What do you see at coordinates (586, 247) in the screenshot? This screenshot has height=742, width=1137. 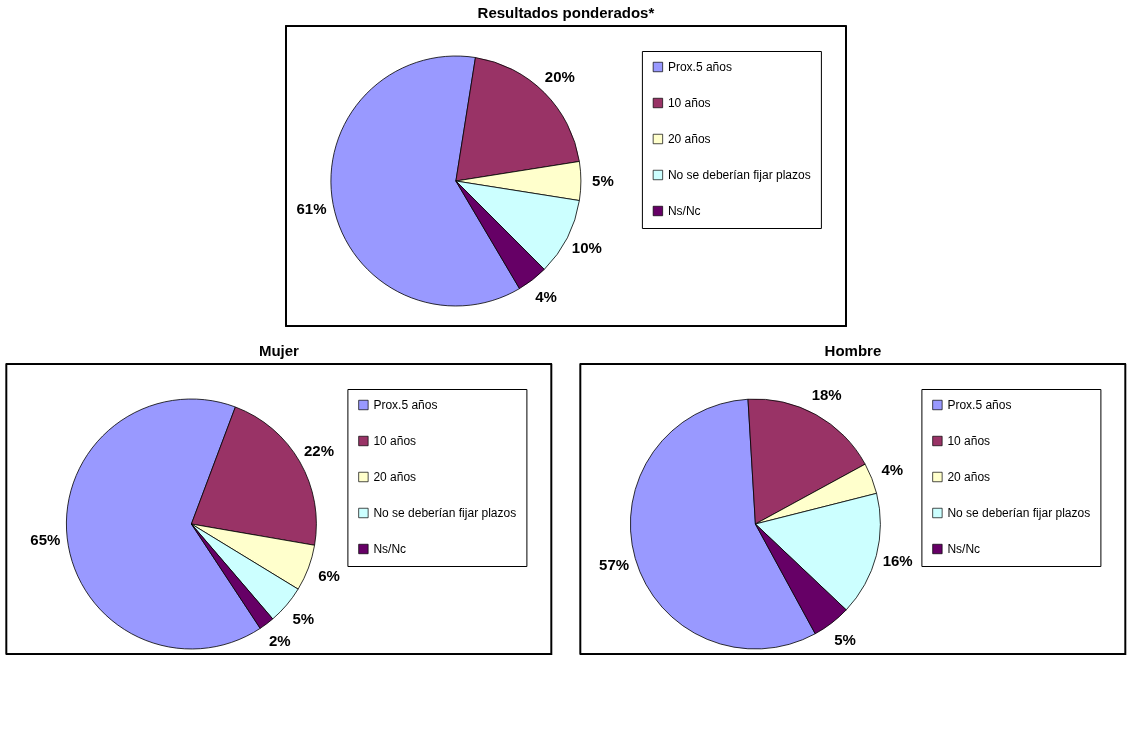 I see `data-label: 10%` at bounding box center [586, 247].